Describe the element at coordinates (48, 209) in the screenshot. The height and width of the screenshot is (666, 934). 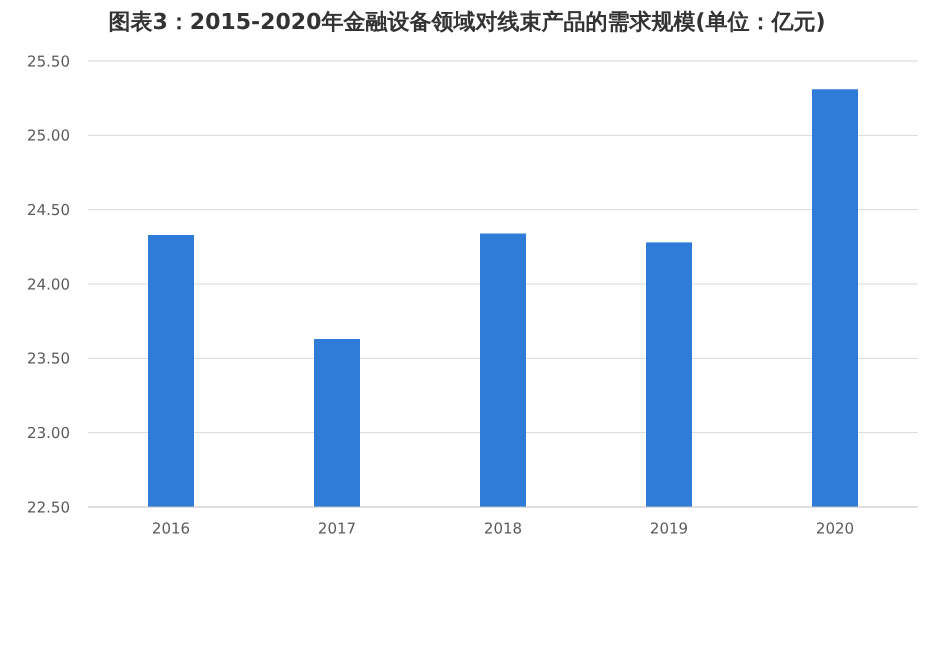
I see `y-tick-label: 24.50` at that location.